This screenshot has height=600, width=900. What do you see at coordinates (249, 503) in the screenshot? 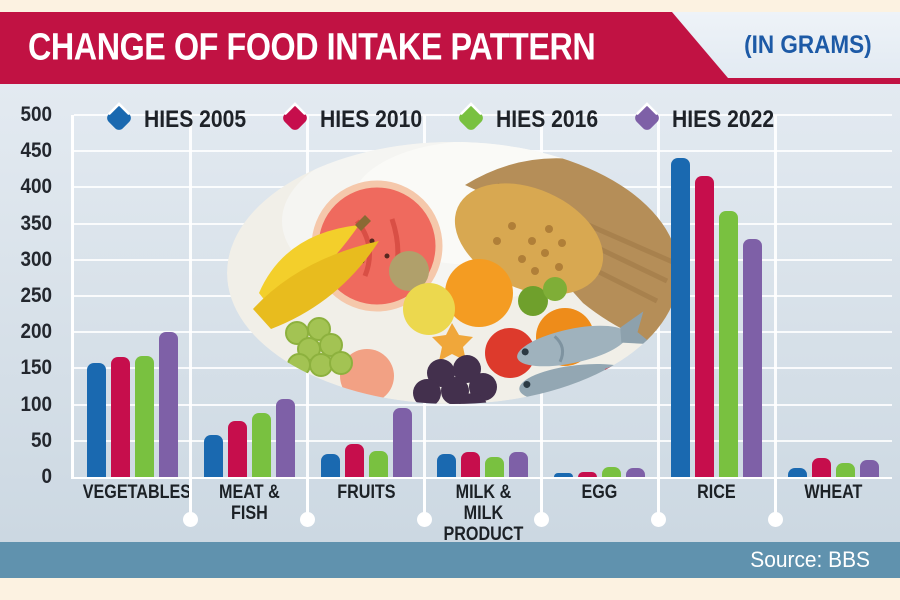
I see `x-axis-label-meat-fish: MEAT & FISH` at bounding box center [249, 503].